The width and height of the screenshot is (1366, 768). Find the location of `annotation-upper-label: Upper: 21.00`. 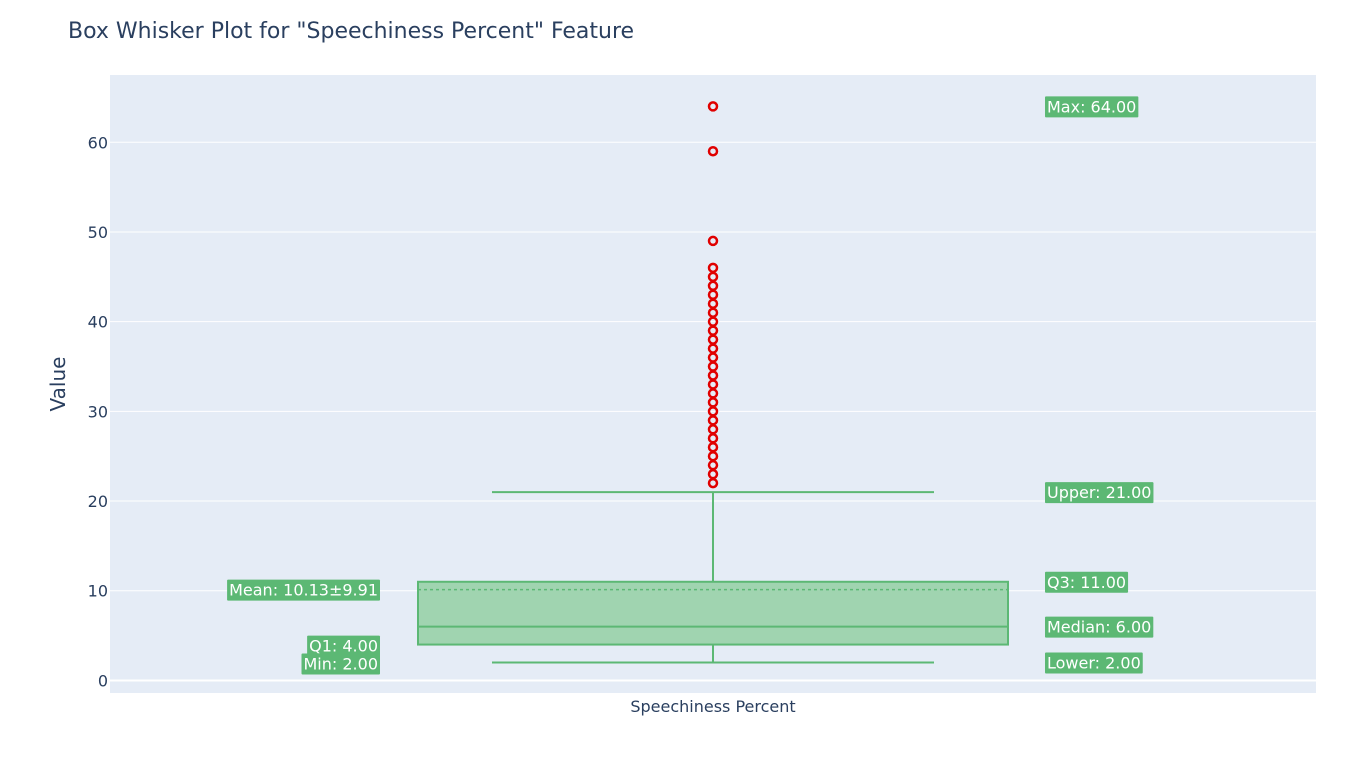

annotation-upper-label: Upper: 21.00 is located at coordinates (1099, 492).